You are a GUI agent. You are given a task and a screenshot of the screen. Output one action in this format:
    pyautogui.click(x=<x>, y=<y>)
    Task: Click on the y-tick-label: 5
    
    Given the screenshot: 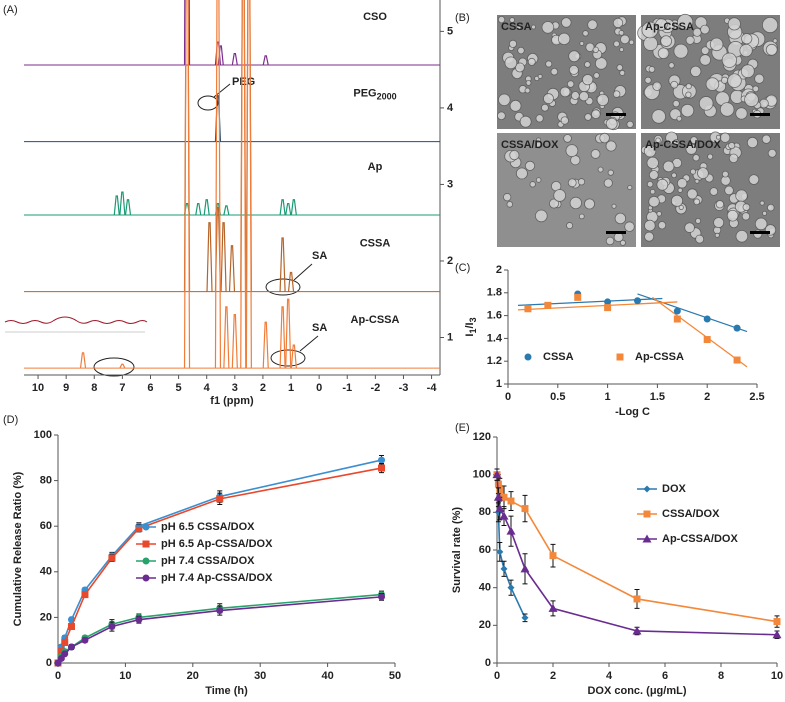 What is the action you would take?
    pyautogui.click(x=450, y=31)
    